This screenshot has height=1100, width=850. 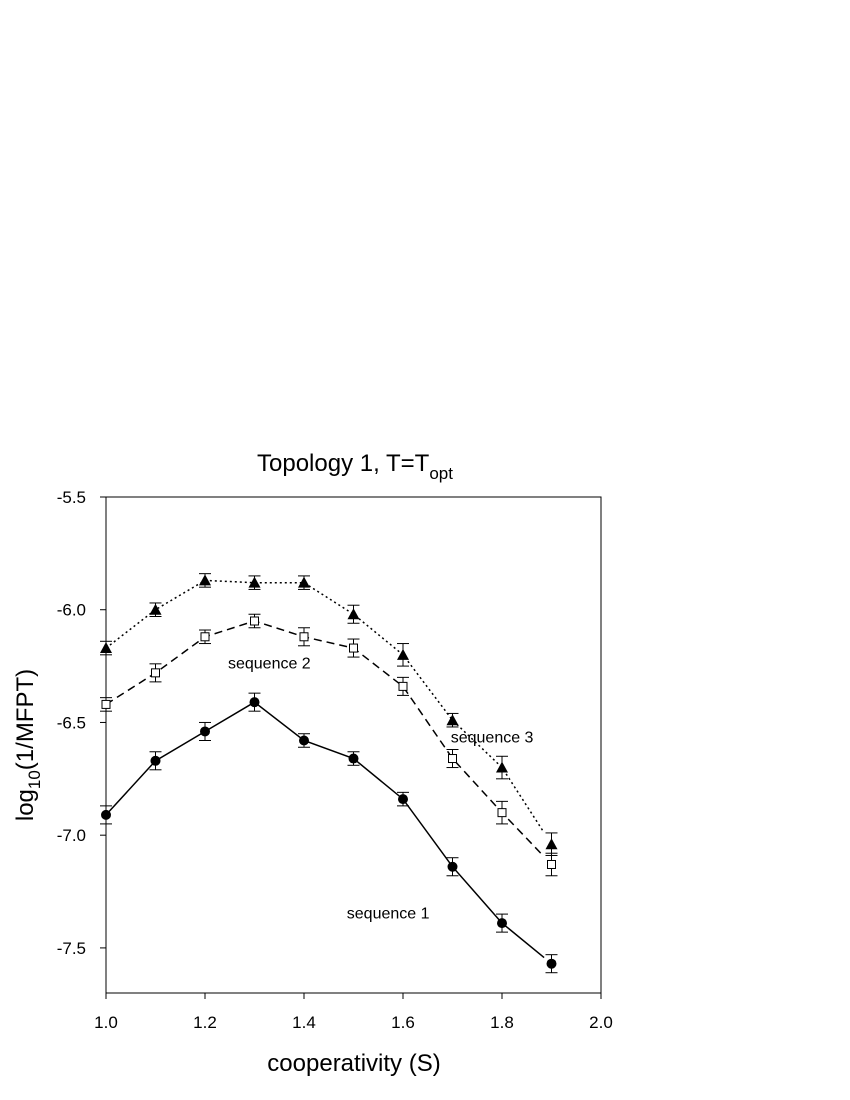 I want to click on x-tick-label: 1.0, so click(x=106, y=1022).